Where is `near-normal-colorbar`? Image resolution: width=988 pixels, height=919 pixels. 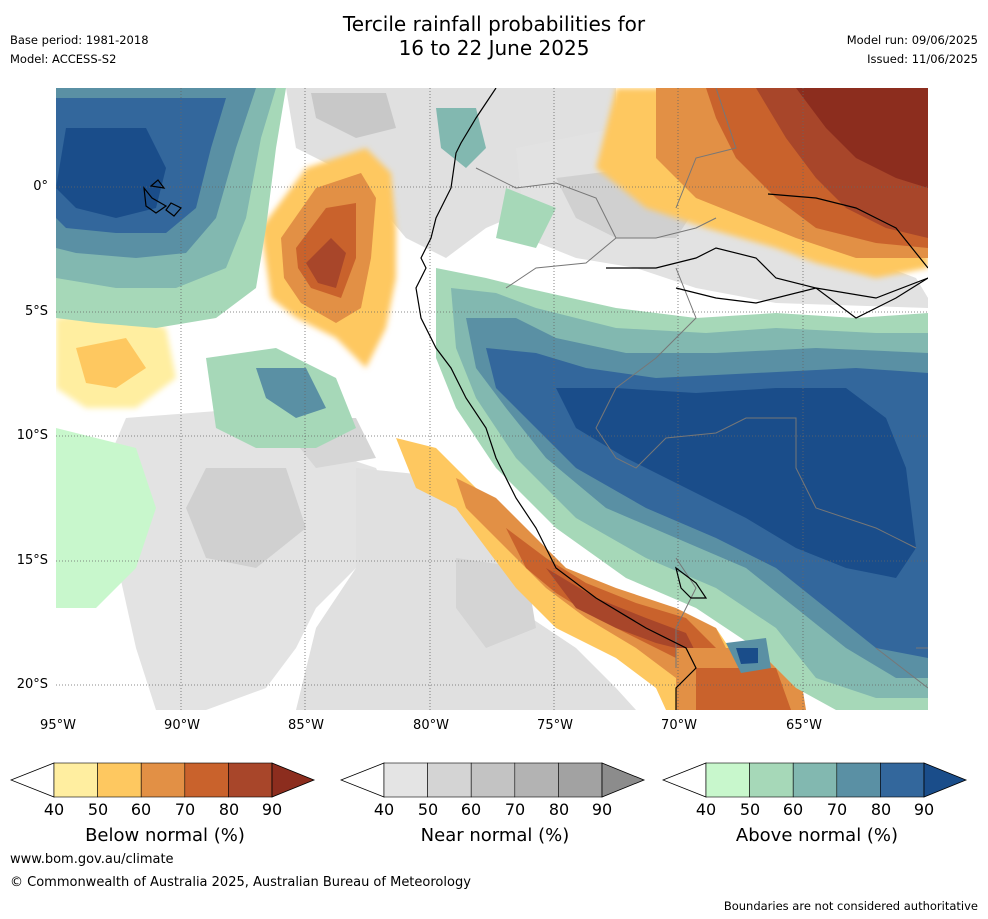
near-normal-colorbar is located at coordinates (493, 780).